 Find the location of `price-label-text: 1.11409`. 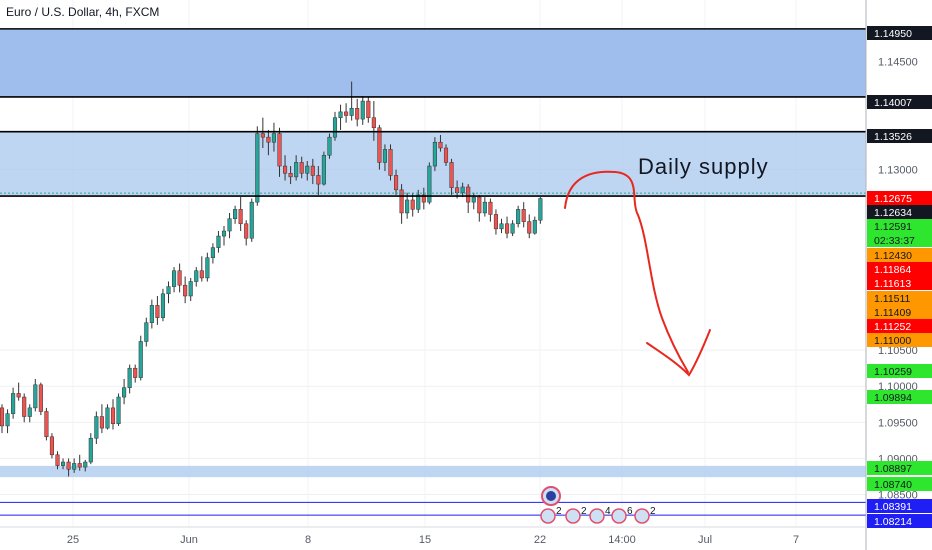

price-label-text: 1.11409 is located at coordinates (892, 313).